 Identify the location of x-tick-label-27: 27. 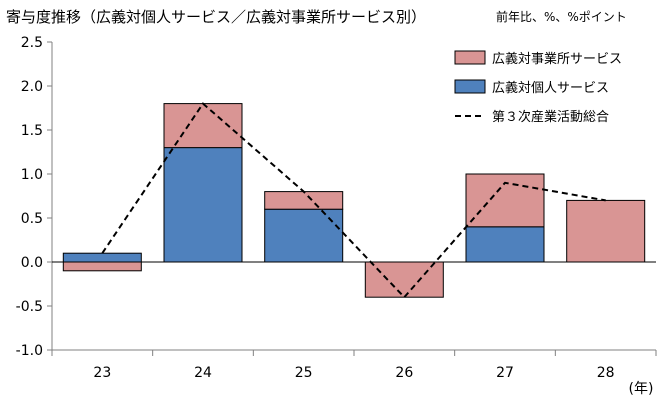
(505, 373).